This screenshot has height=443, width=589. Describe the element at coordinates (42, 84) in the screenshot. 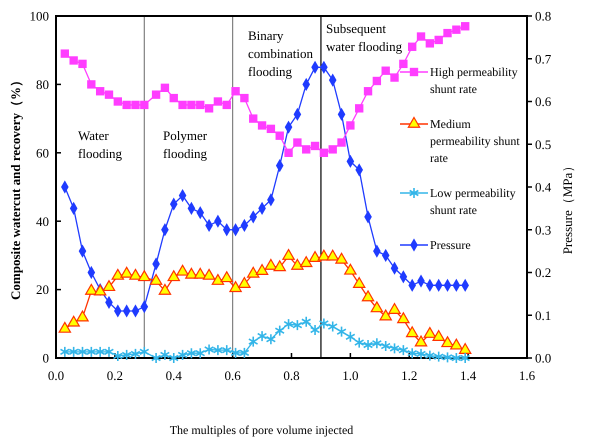

I see `y-tick-label: 80` at that location.